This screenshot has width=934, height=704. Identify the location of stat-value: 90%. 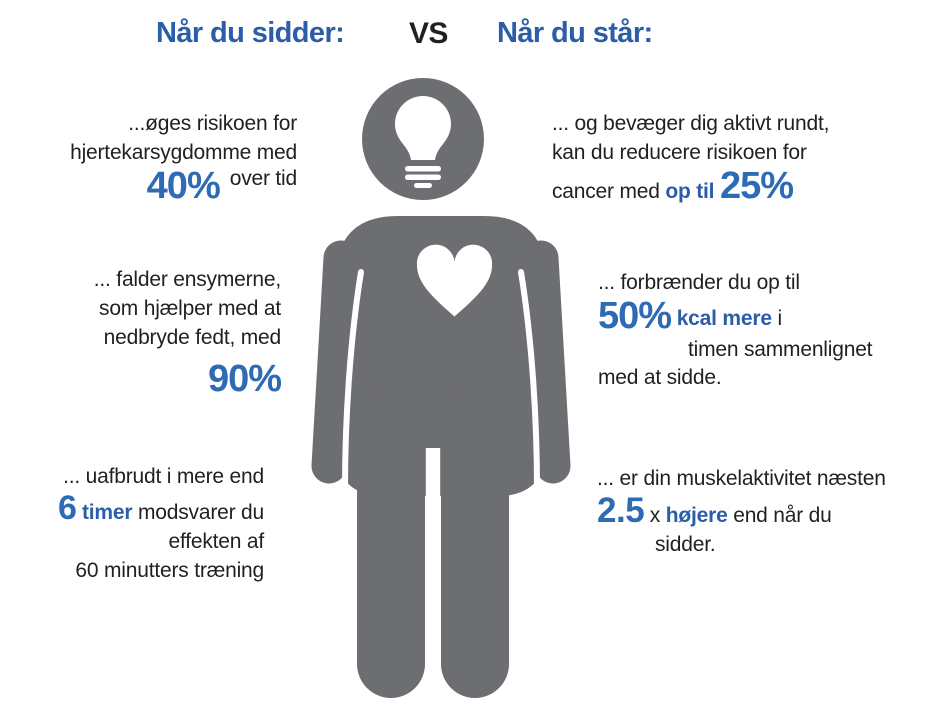
(244, 379).